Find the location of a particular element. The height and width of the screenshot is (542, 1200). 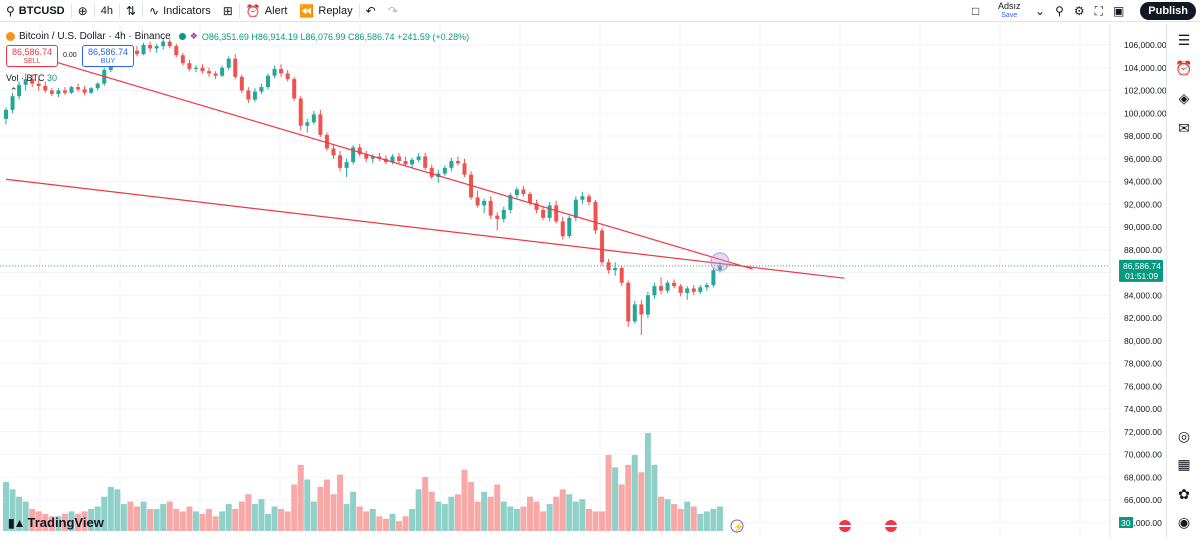

collapse-legend-icon: ⌃ is located at coordinates (14, 91).